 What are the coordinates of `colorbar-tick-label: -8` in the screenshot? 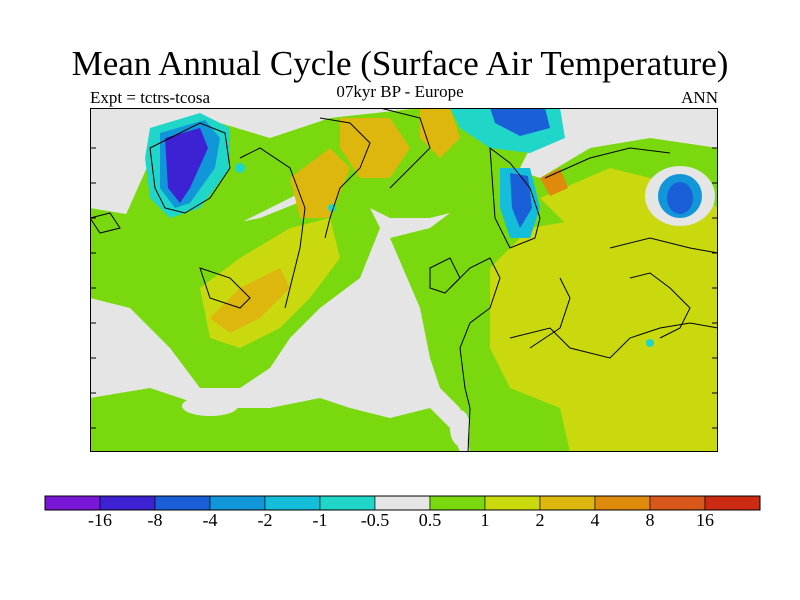 It's located at (155, 520).